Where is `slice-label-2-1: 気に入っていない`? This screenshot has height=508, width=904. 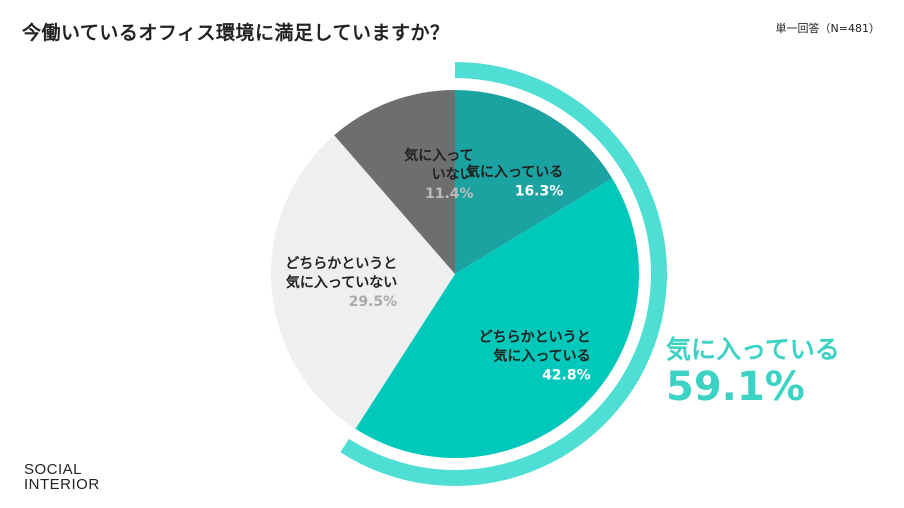 slice-label-2-1: 気に入っていない is located at coordinates (341, 282).